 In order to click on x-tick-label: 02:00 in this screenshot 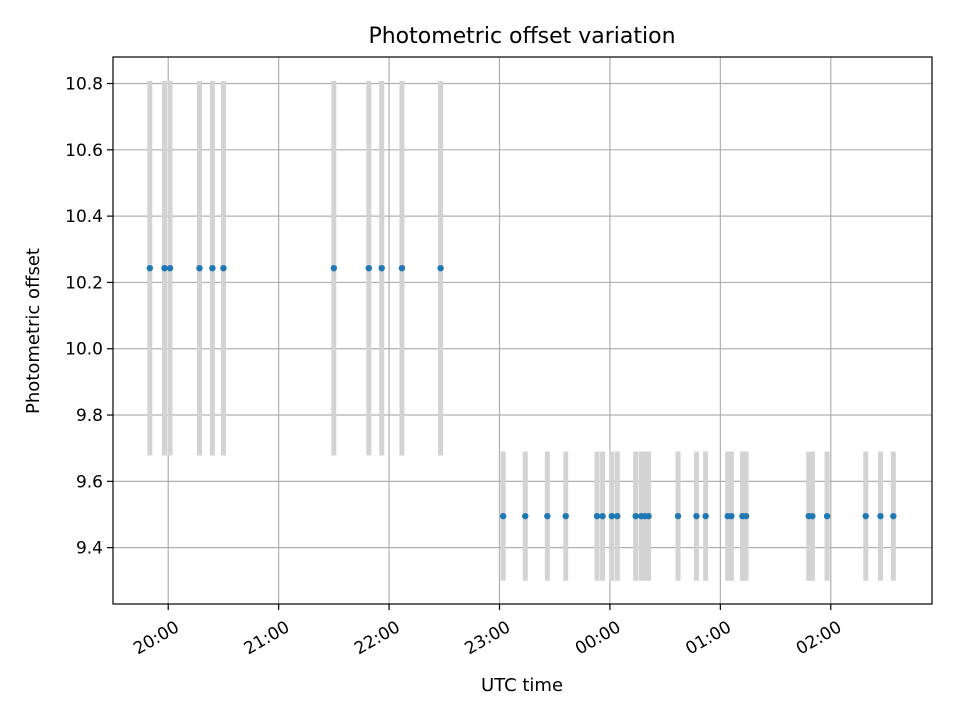, I will do `click(819, 638)`.